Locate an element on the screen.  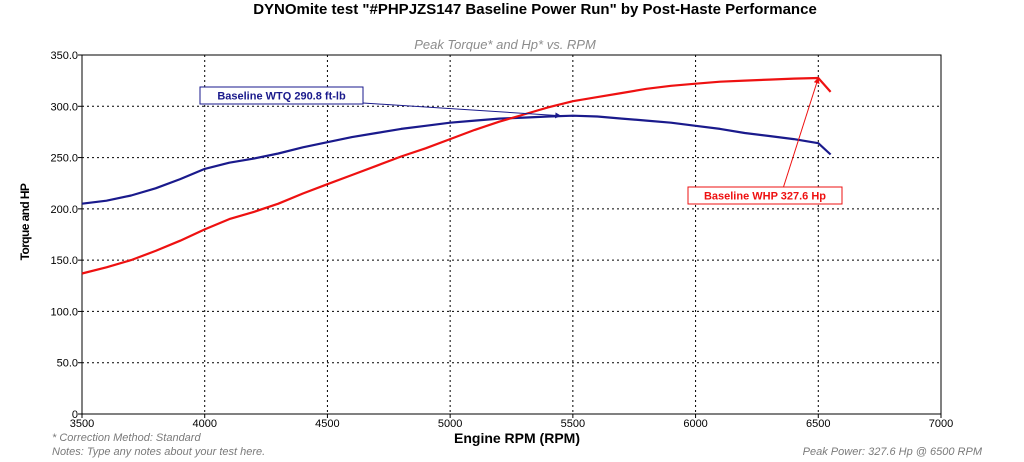
y-tick-label: 200.0 is located at coordinates (64, 210).